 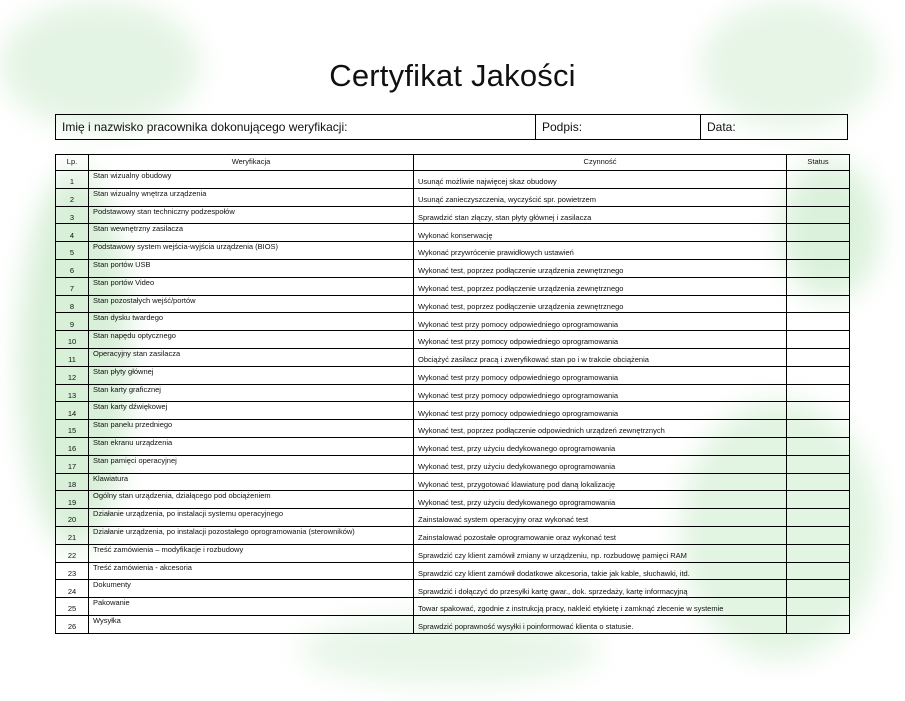 I want to click on verification-cell: Stan wewnętrzny zasilacza, so click(x=251, y=233).